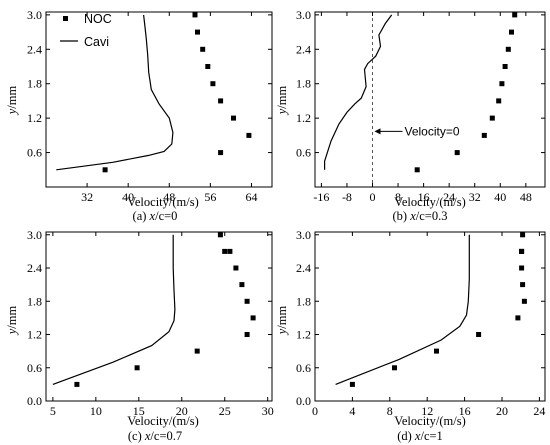 The width and height of the screenshot is (550, 445). Describe the element at coordinates (96, 42) in the screenshot. I see `legend-cavi-label: Cavi` at that location.